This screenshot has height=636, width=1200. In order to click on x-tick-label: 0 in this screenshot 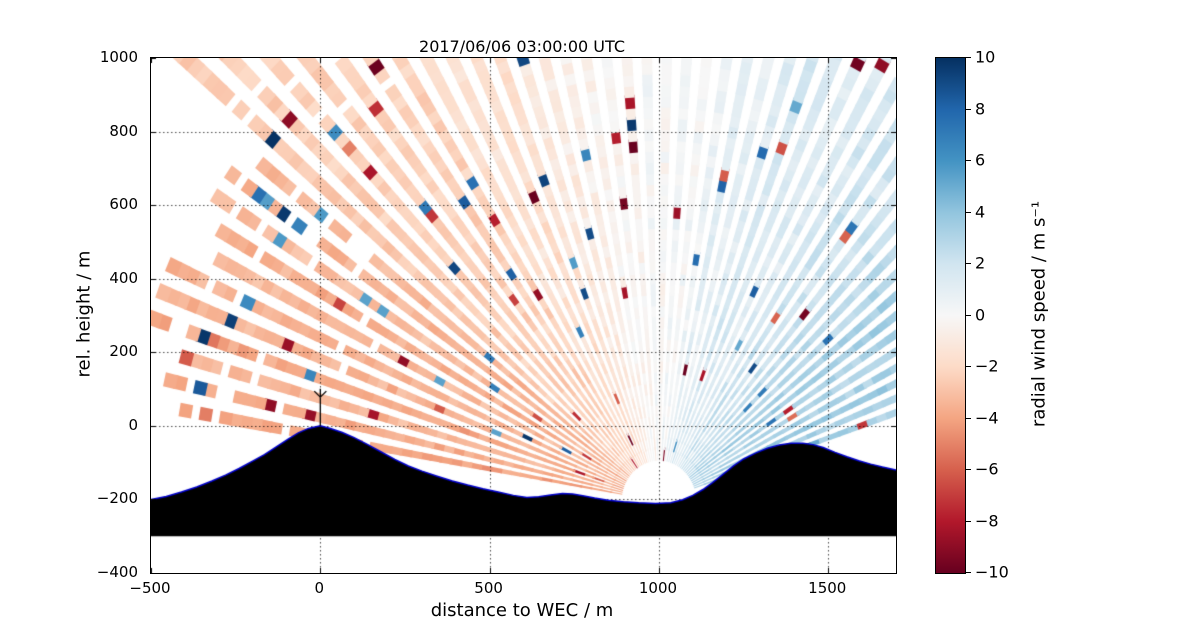, I will do `click(319, 588)`.